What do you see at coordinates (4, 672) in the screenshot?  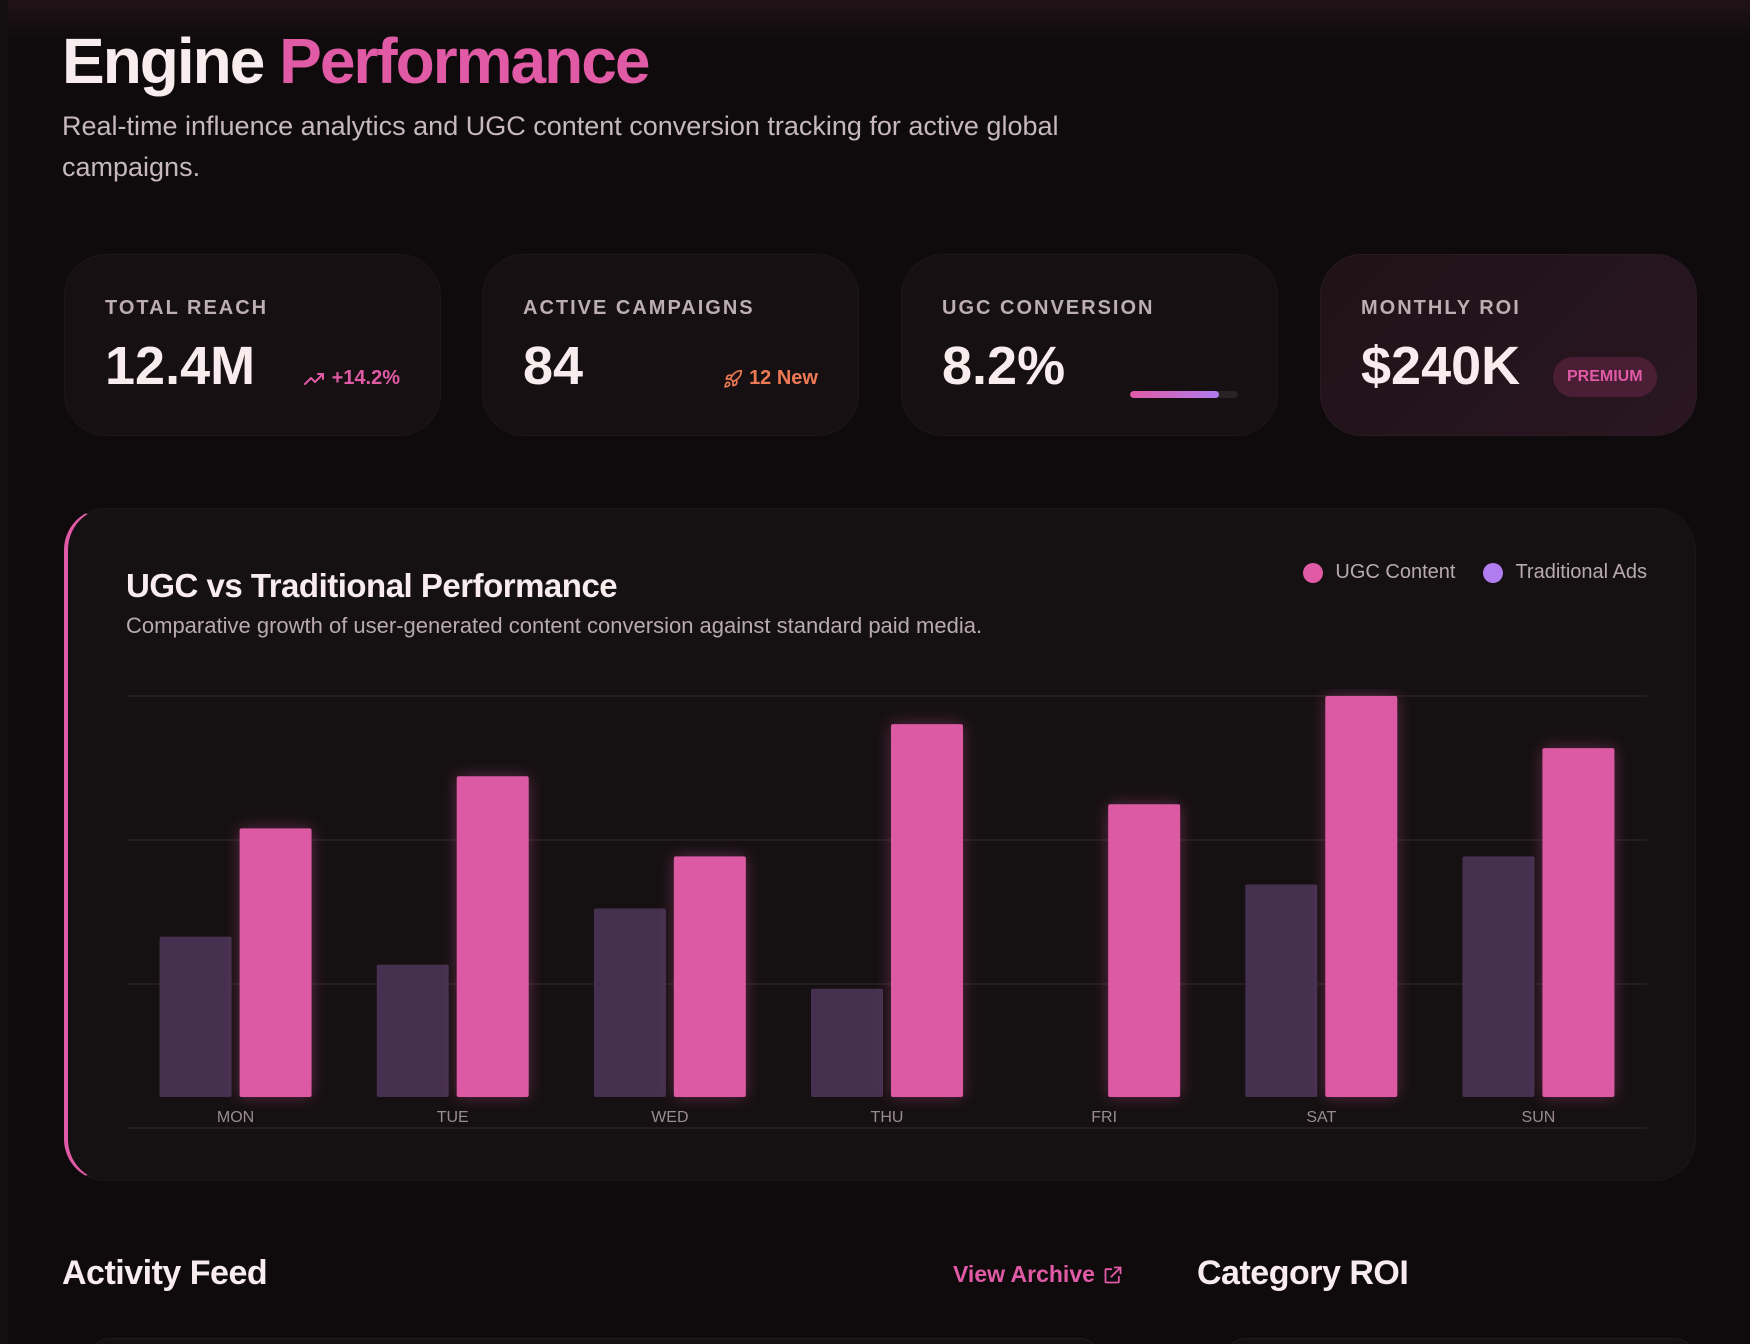 I see `window-edge` at bounding box center [4, 672].